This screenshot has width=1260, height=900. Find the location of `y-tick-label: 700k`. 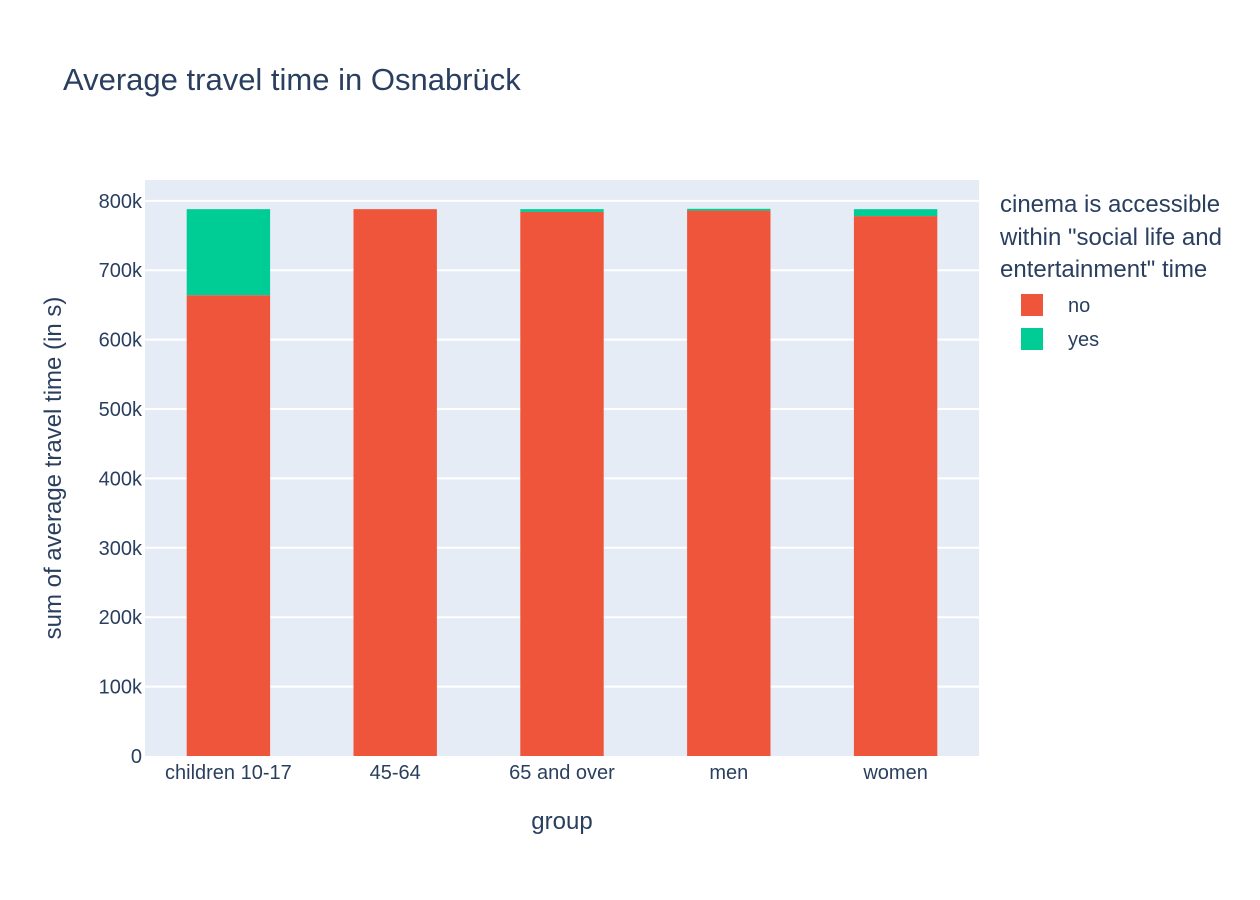

y-tick-label: 700k is located at coordinates (121, 271).